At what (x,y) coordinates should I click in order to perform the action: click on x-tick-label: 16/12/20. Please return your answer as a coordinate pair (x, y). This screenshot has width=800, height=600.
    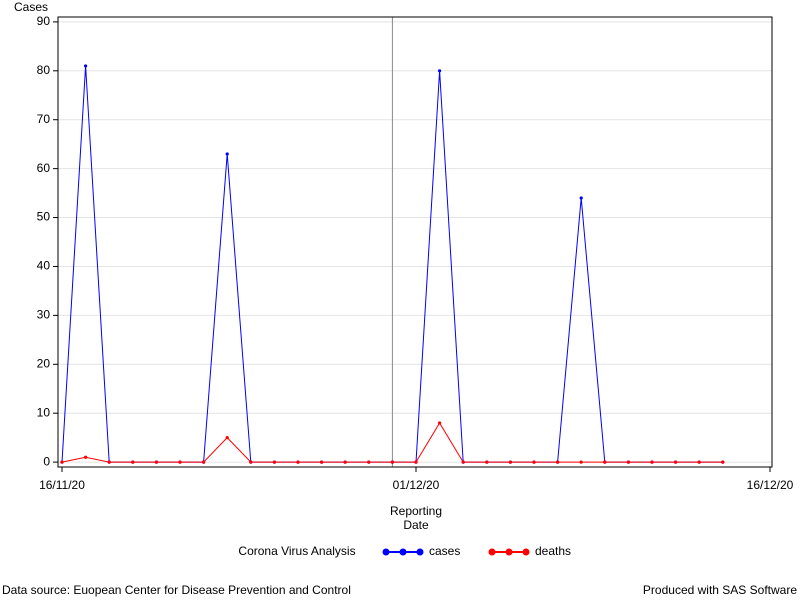
    Looking at the image, I should click on (770, 485).